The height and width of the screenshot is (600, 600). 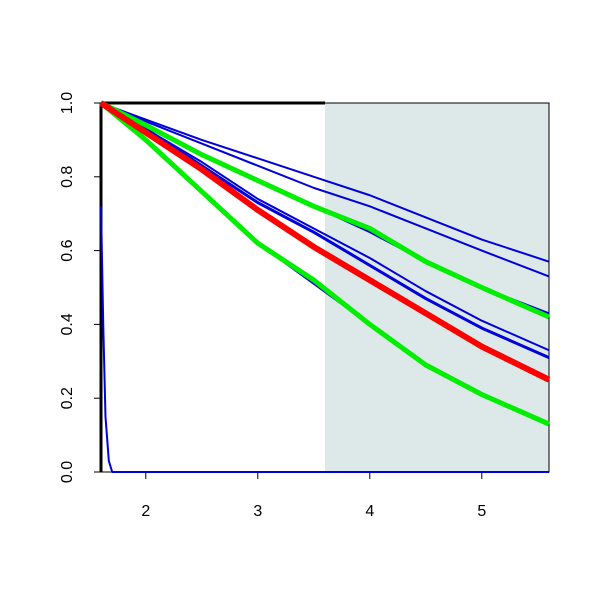 I want to click on x-tick-label: 2, so click(x=145, y=511).